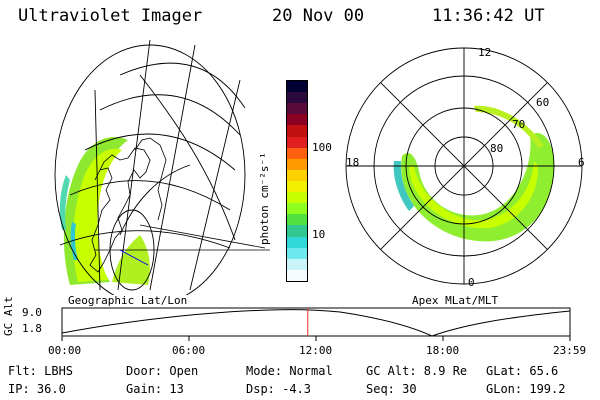 This screenshot has height=400, width=600. I want to click on instrument-title: Ultraviolet Imager, so click(110, 16).